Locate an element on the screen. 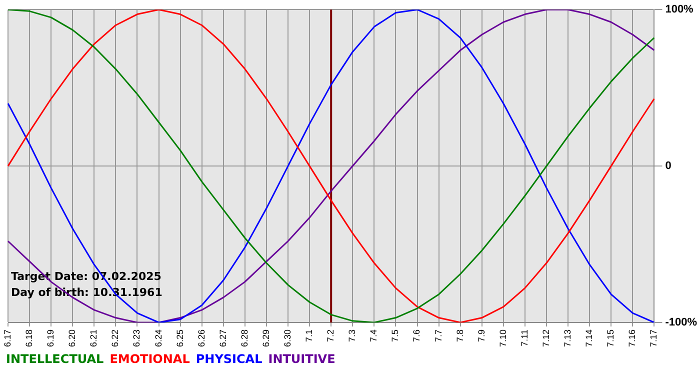 The width and height of the screenshot is (700, 380). x-tick-label: 6.30 is located at coordinates (287, 338).